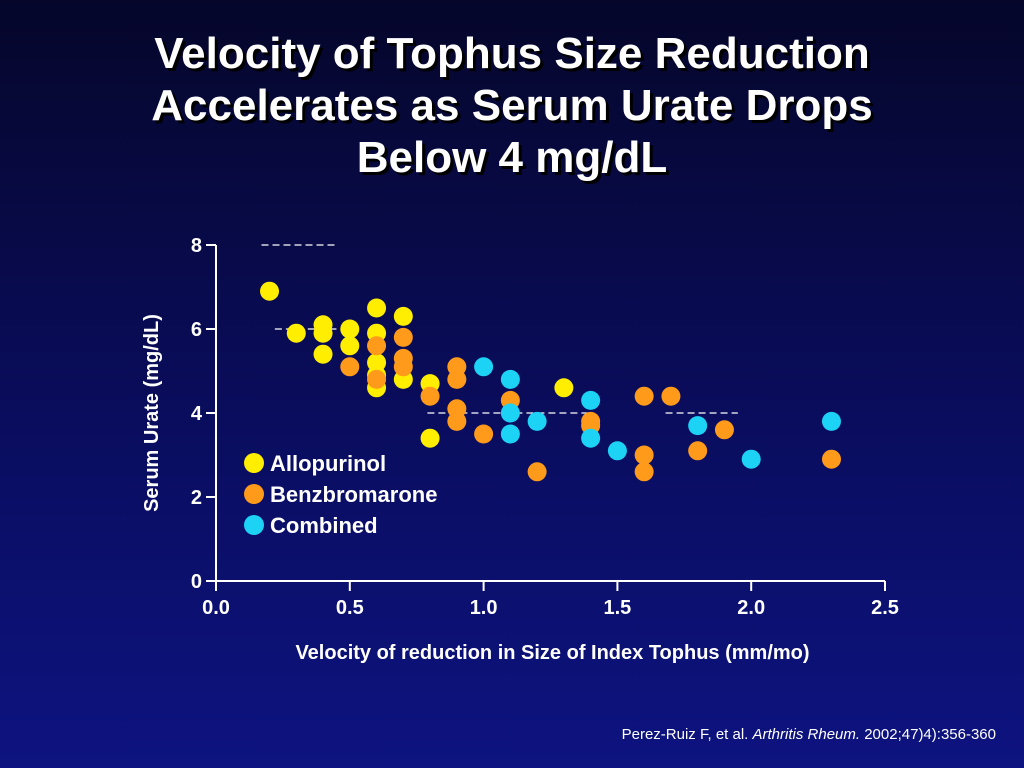  What do you see at coordinates (353, 494) in the screenshot?
I see `legend-label-benzbromarone: Benzbromarone` at bounding box center [353, 494].